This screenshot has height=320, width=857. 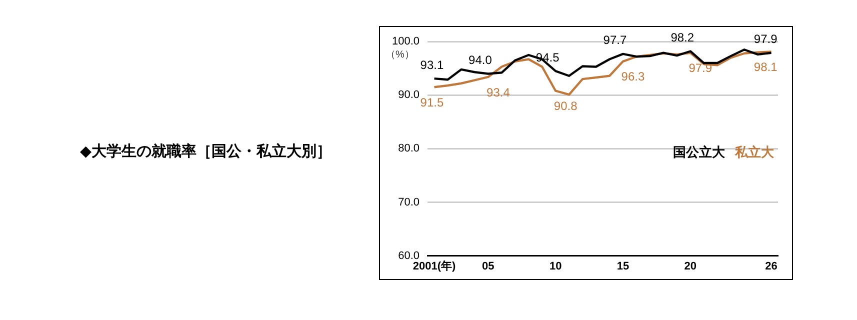 What do you see at coordinates (771, 266) in the screenshot?
I see `x-tick-label: 26` at bounding box center [771, 266].